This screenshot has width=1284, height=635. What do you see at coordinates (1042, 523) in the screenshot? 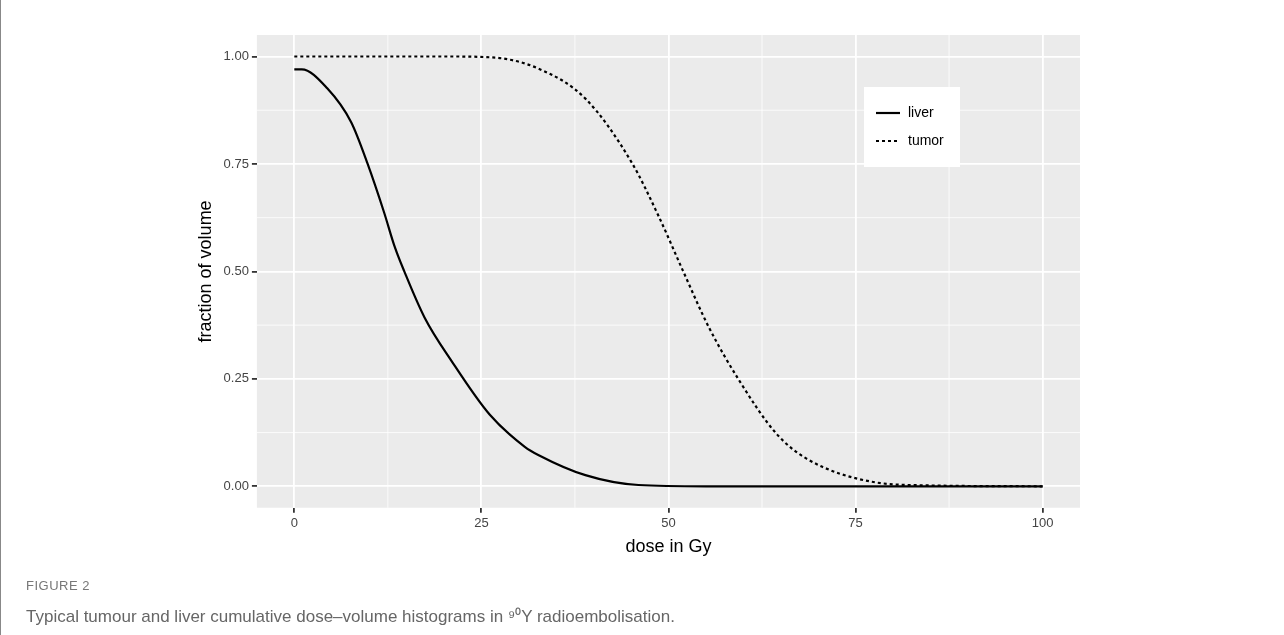
I see `x-tick-label: 100` at bounding box center [1042, 523].